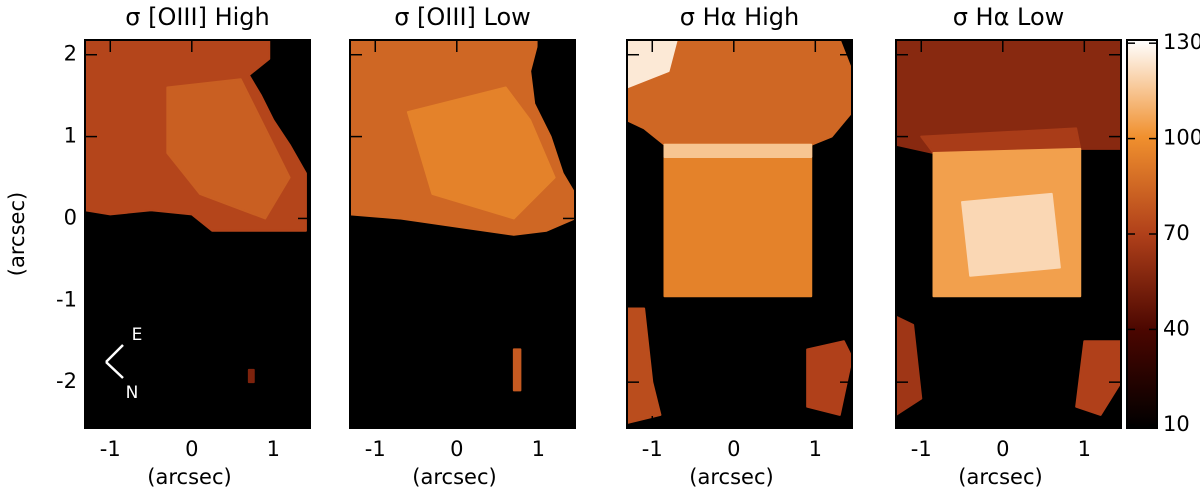  What do you see at coordinates (70, 54) in the screenshot?
I see `y-tick-label: 2` at bounding box center [70, 54].